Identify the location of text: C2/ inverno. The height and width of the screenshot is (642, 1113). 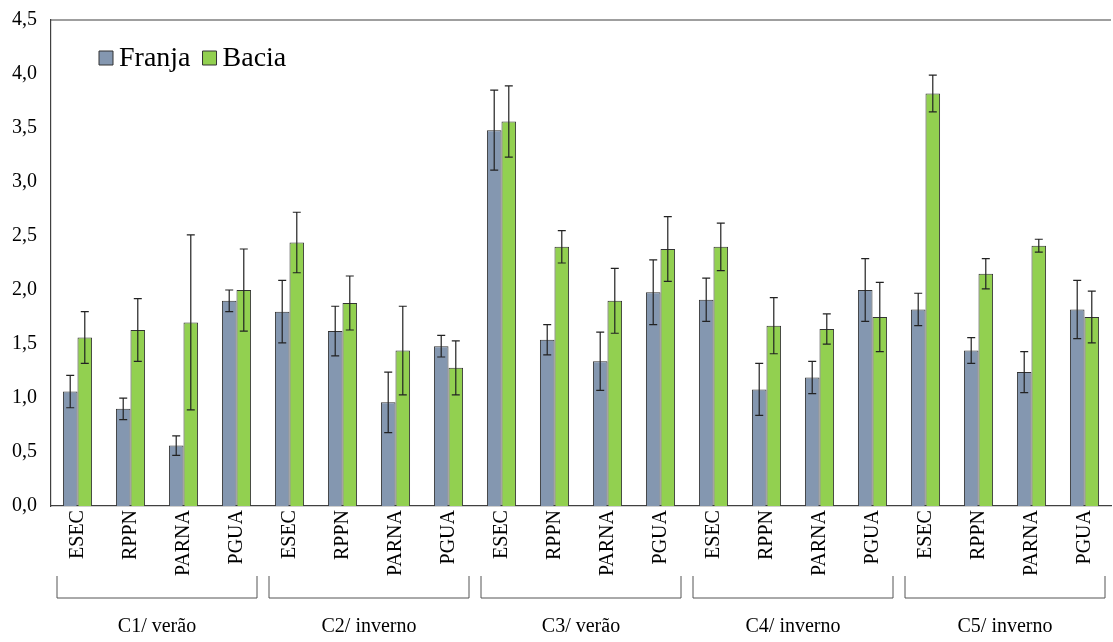
(369, 625).